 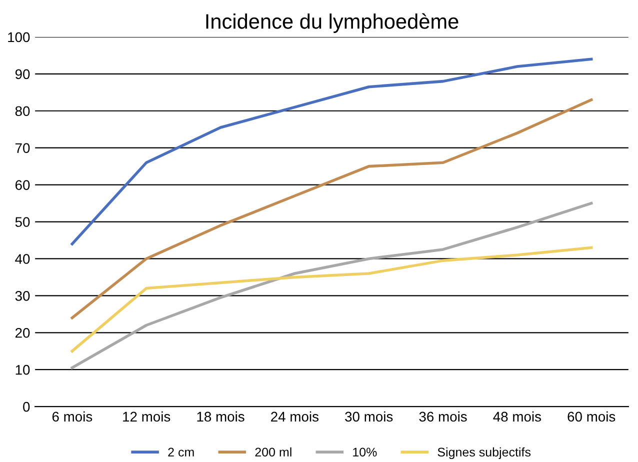 What do you see at coordinates (220, 416) in the screenshot?
I see `x-tick-label: 18 mois` at bounding box center [220, 416].